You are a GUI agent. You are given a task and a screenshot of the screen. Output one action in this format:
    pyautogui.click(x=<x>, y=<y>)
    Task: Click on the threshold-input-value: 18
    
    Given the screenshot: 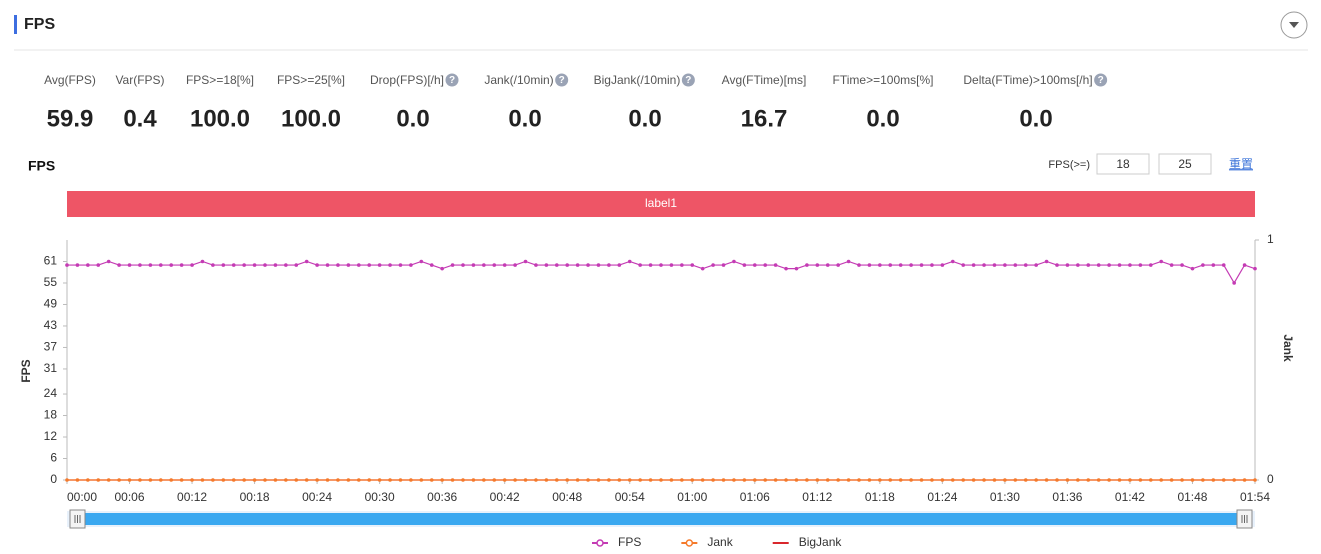 What is the action you would take?
    pyautogui.click(x=1123, y=164)
    